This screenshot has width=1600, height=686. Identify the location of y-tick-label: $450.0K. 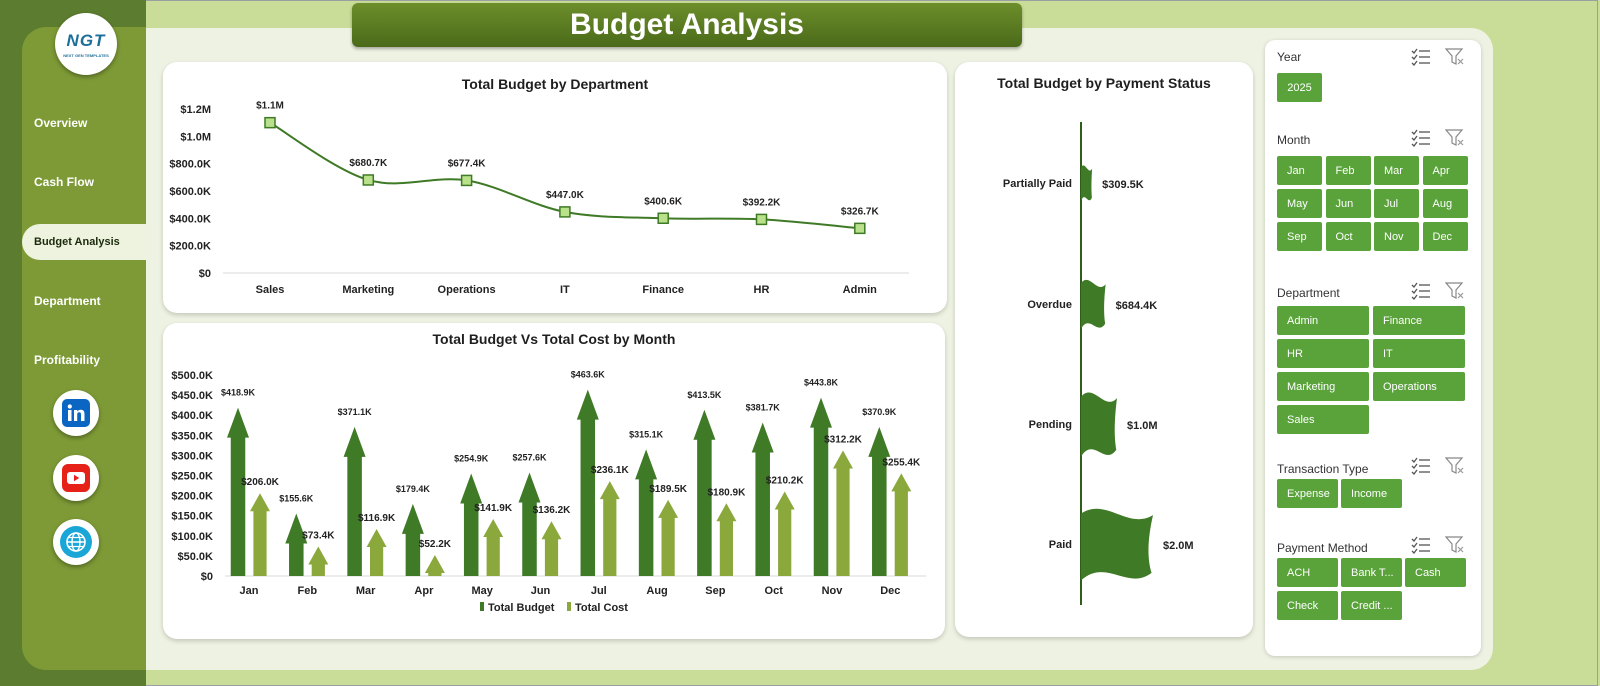
(192, 396).